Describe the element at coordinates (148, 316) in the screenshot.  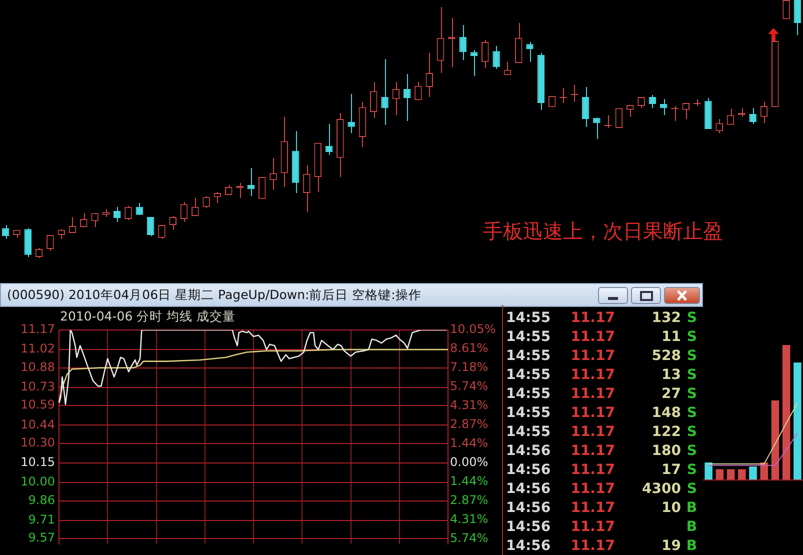
I see `chart-subtitle: 2010-04-06 分时 均线 成交量` at that location.